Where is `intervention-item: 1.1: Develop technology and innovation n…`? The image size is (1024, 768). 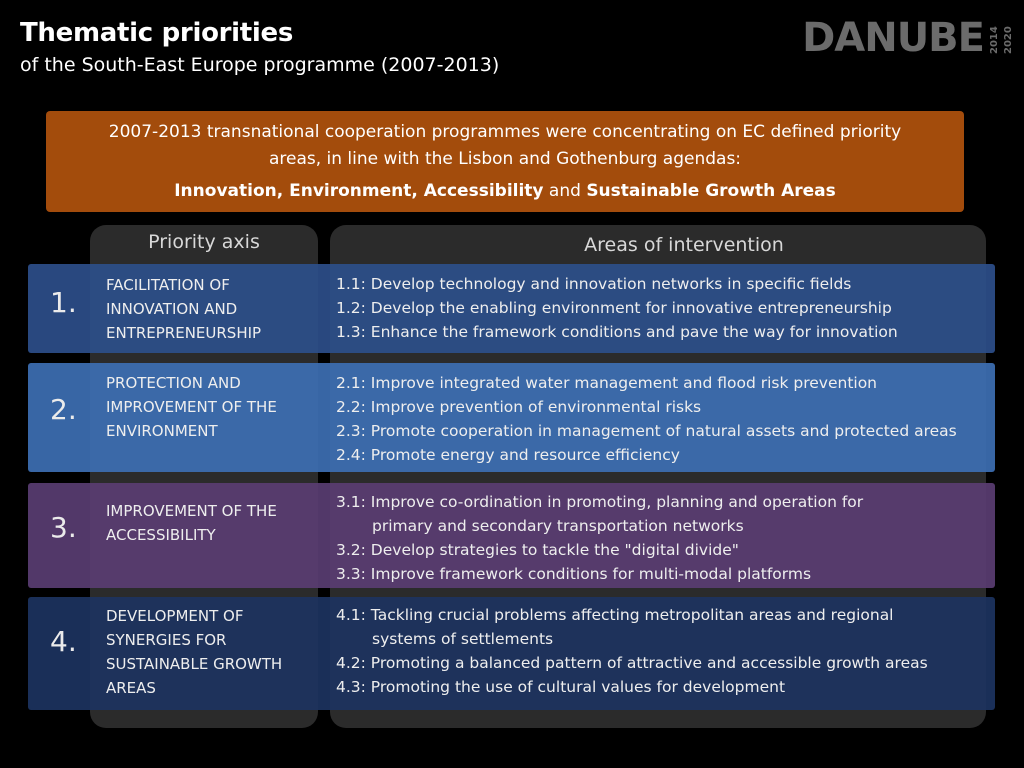
intervention-item: 1.1: Develop technology and innovation n… is located at coordinates (594, 284).